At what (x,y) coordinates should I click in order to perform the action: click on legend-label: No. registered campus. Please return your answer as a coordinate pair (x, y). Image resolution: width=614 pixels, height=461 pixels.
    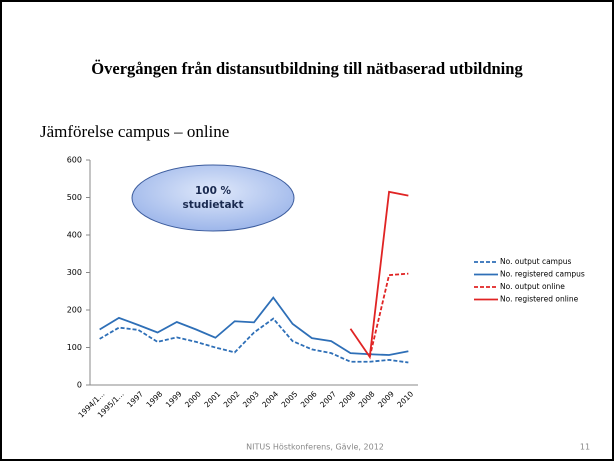
    Looking at the image, I should click on (542, 274).